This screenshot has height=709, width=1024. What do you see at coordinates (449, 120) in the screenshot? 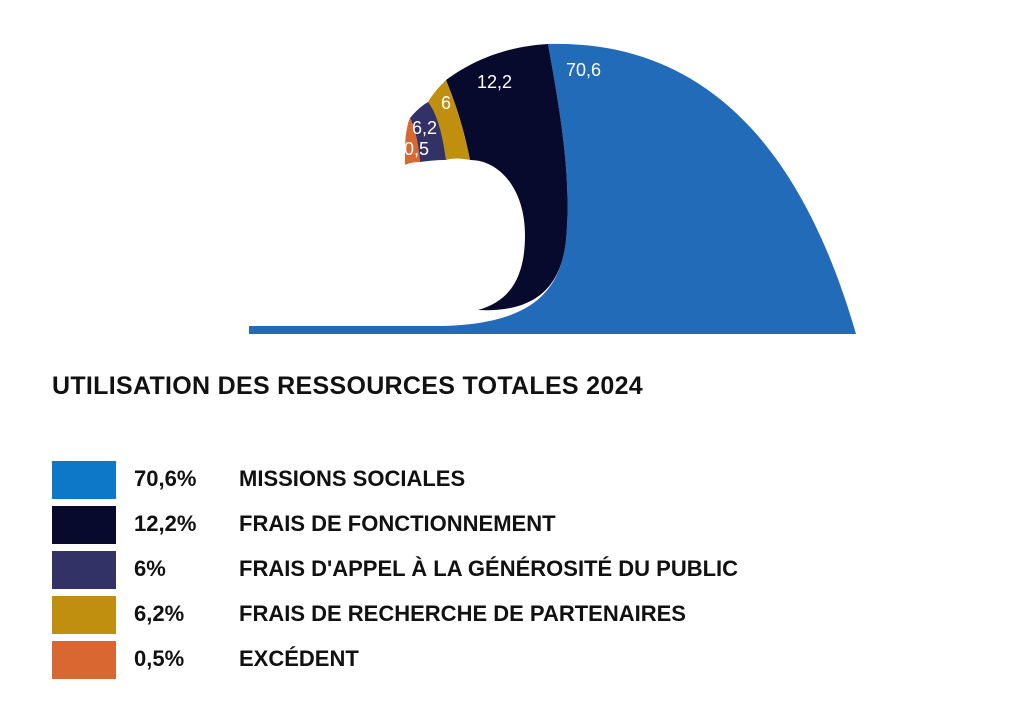
I see `segment-frais-recherche-partenaires` at bounding box center [449, 120].